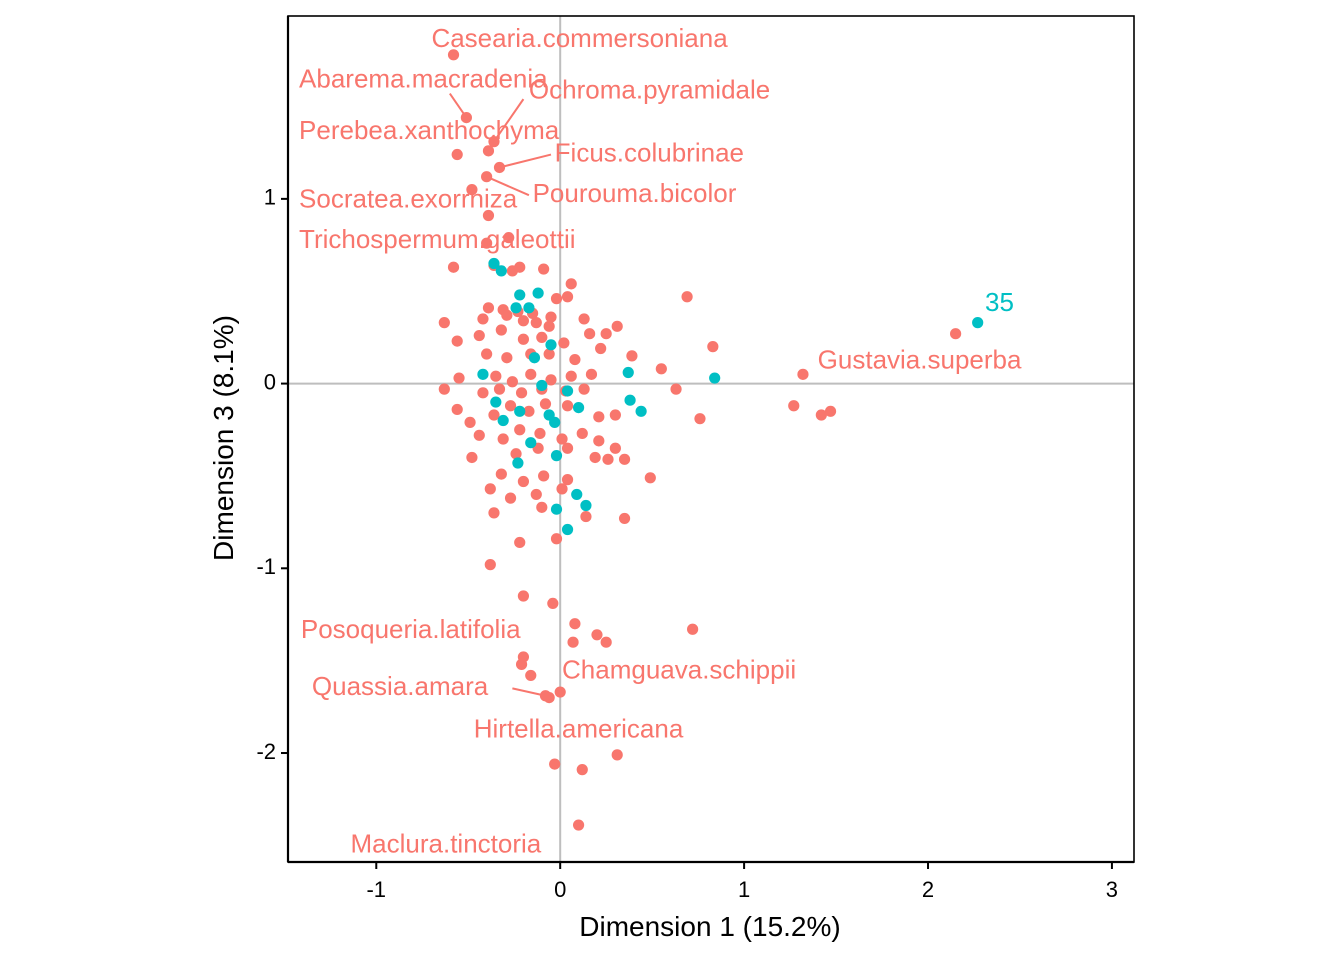 The image size is (1344, 960). I want to click on point-label-14: Maclura.tinctoria, so click(446, 843).